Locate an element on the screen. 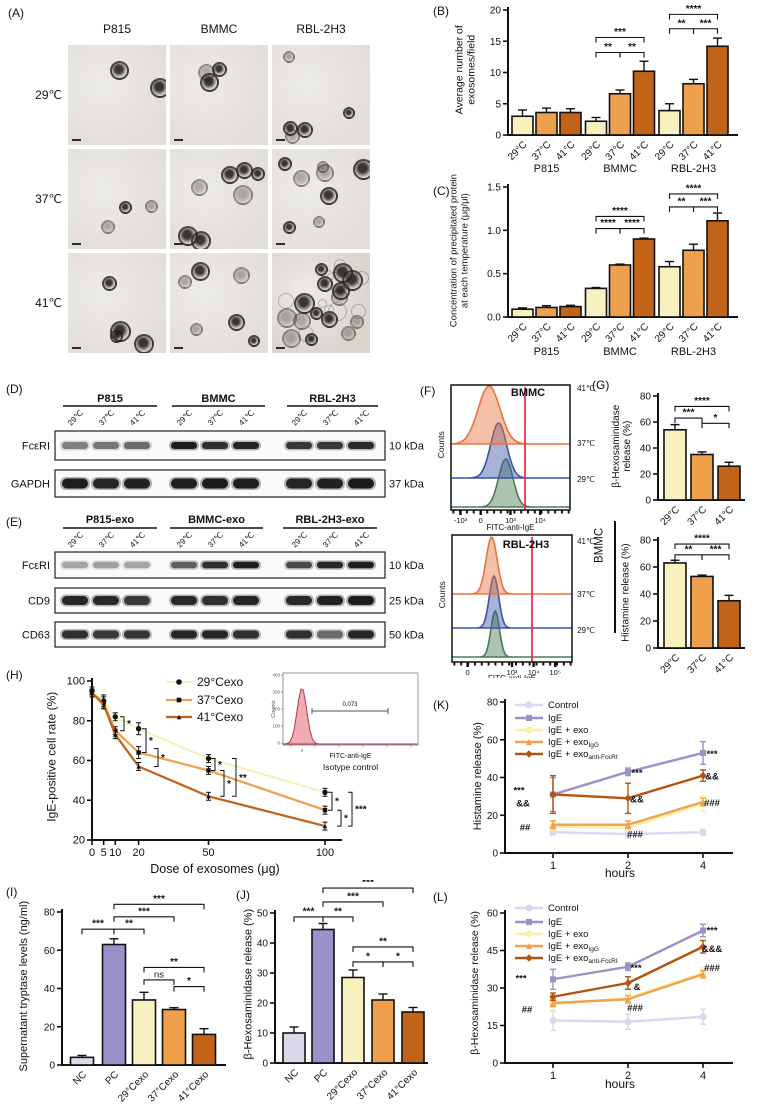 This screenshot has height=1120, width=757. inset-y-tick-label: 0 is located at coordinates (278, 743).